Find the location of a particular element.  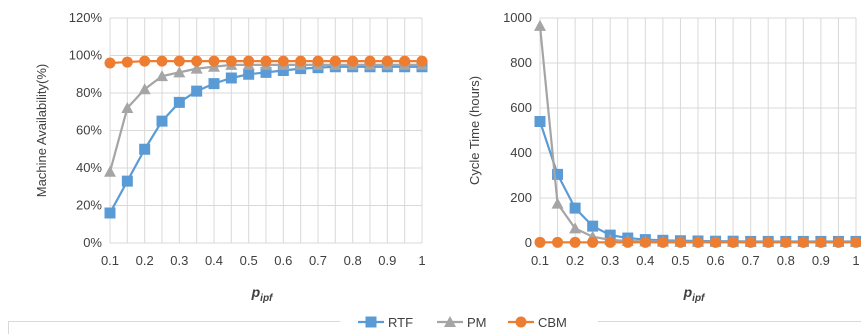

legend-marker-rtf is located at coordinates (371, 322).